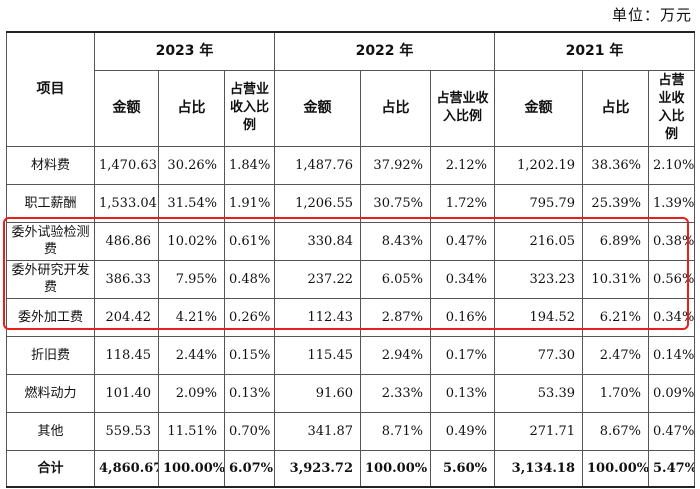 This screenshot has width=700, height=489. Describe the element at coordinates (462, 165) in the screenshot. I see `revenue-ratio-cell: 2.12%` at that location.